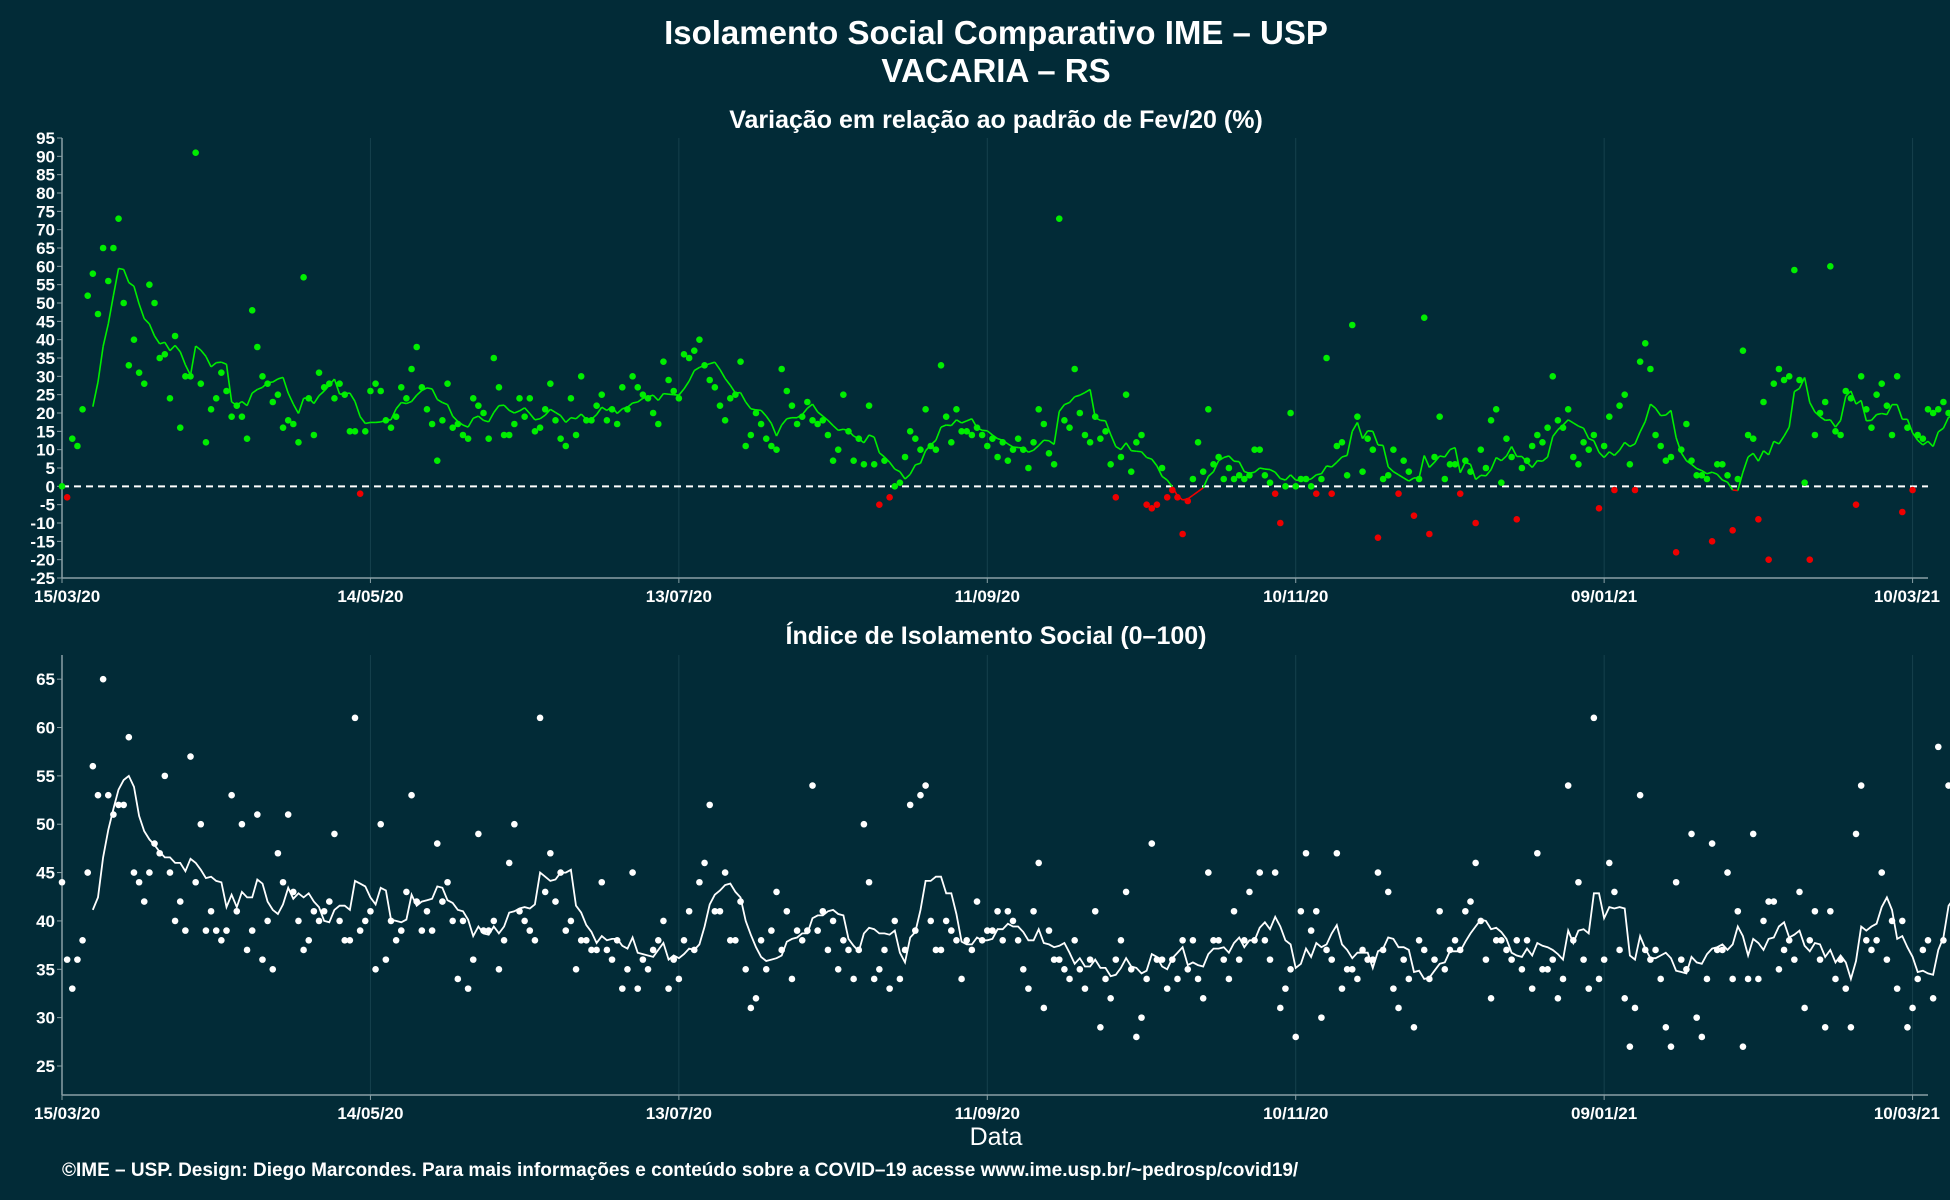 The width and height of the screenshot is (1950, 1200). What do you see at coordinates (996, 635) in the screenshot?
I see `bottom-chart-title: Índice de Isolamento Social (0–100)` at bounding box center [996, 635].